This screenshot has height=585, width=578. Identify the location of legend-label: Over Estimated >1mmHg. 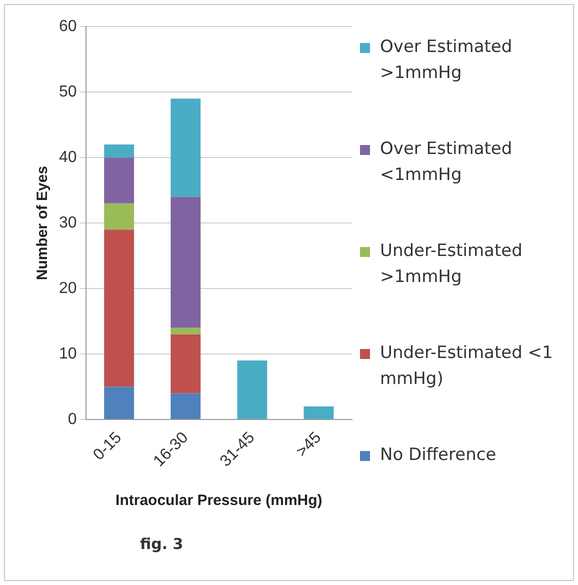
(447, 60).